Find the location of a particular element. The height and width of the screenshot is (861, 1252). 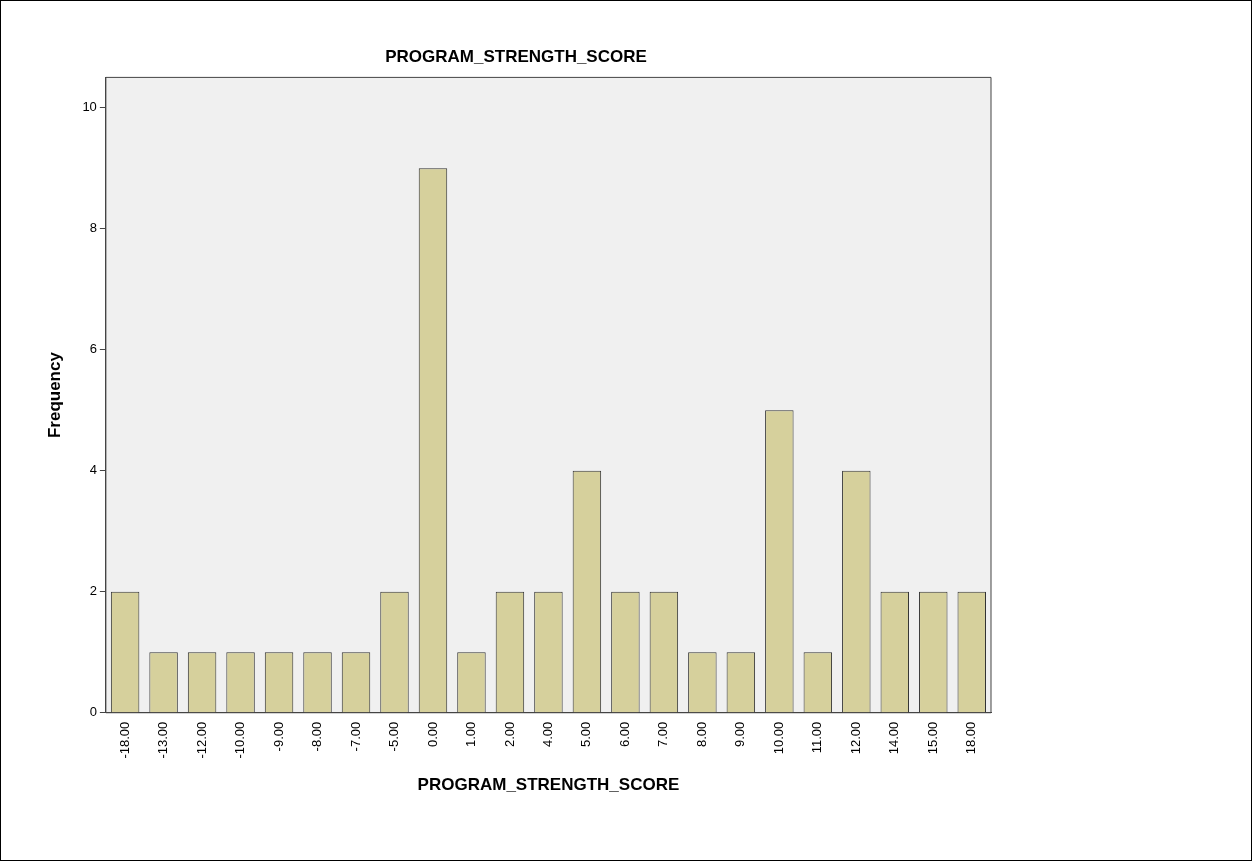

x-tick-label: 2.00 is located at coordinates (509, 734).